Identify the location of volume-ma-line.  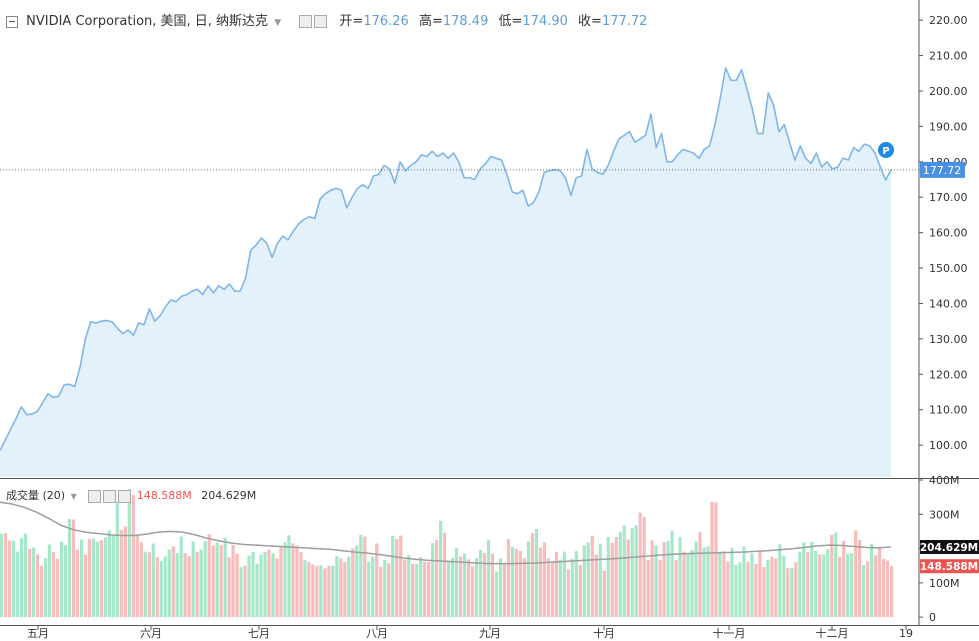
(446, 533).